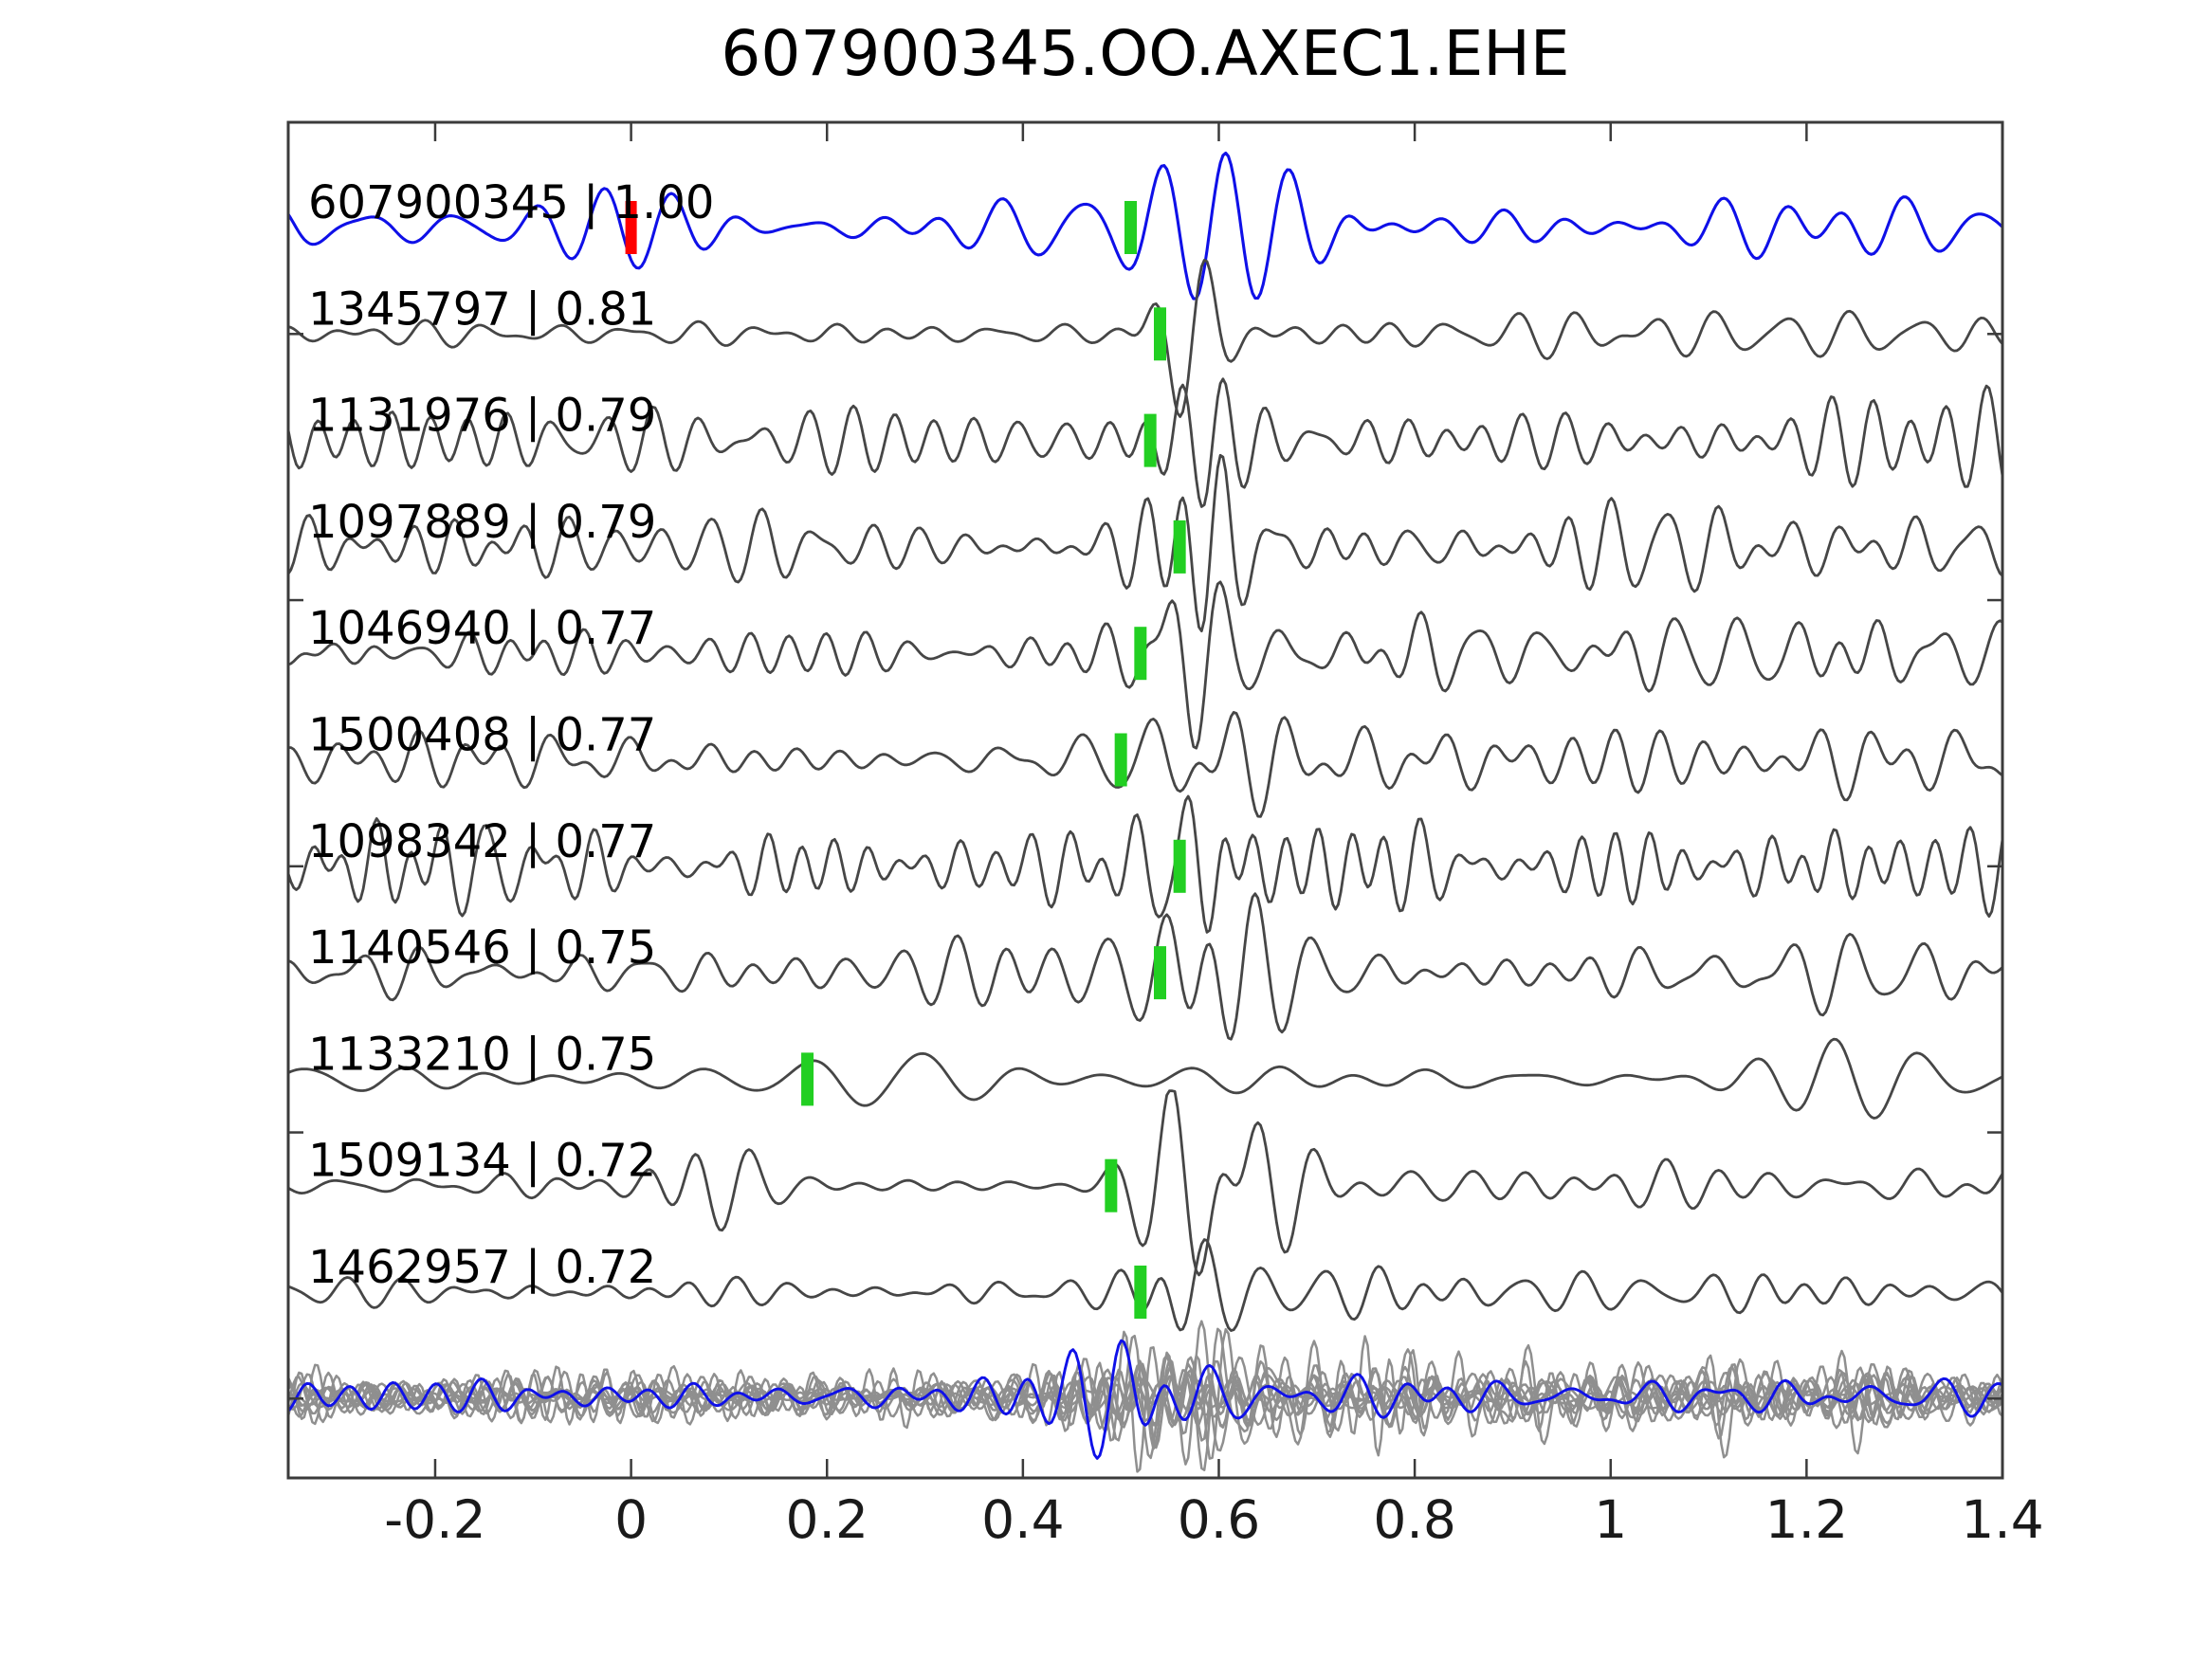 Image resolution: width=2212 pixels, height=1659 pixels. Describe the element at coordinates (482, 628) in the screenshot. I see `trace-label: 1046940 | 0.77` at that location.